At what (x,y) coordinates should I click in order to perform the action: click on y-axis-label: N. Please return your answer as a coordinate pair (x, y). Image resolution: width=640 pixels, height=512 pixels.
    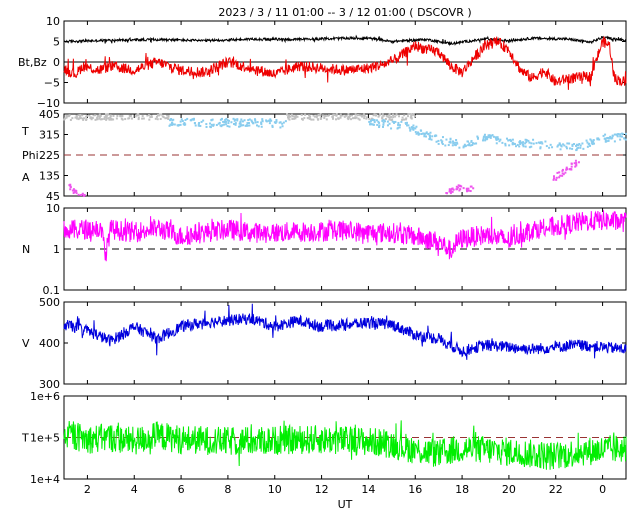
    Looking at the image, I should click on (26, 249).